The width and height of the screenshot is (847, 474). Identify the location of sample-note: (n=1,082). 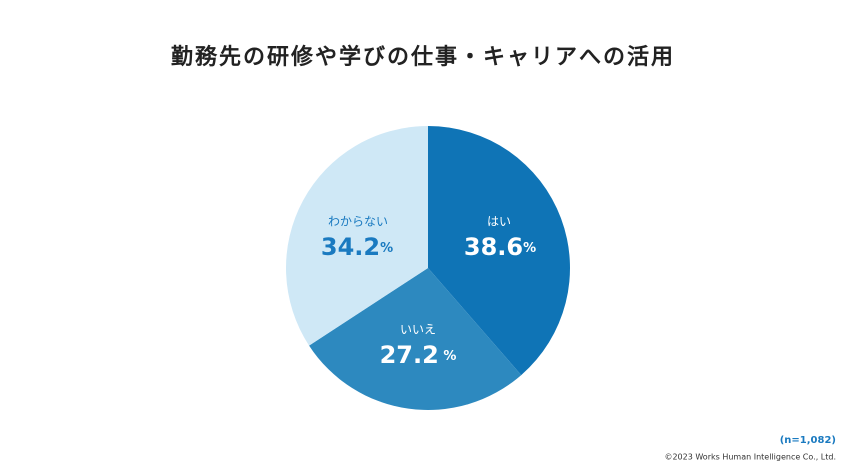
(808, 440).